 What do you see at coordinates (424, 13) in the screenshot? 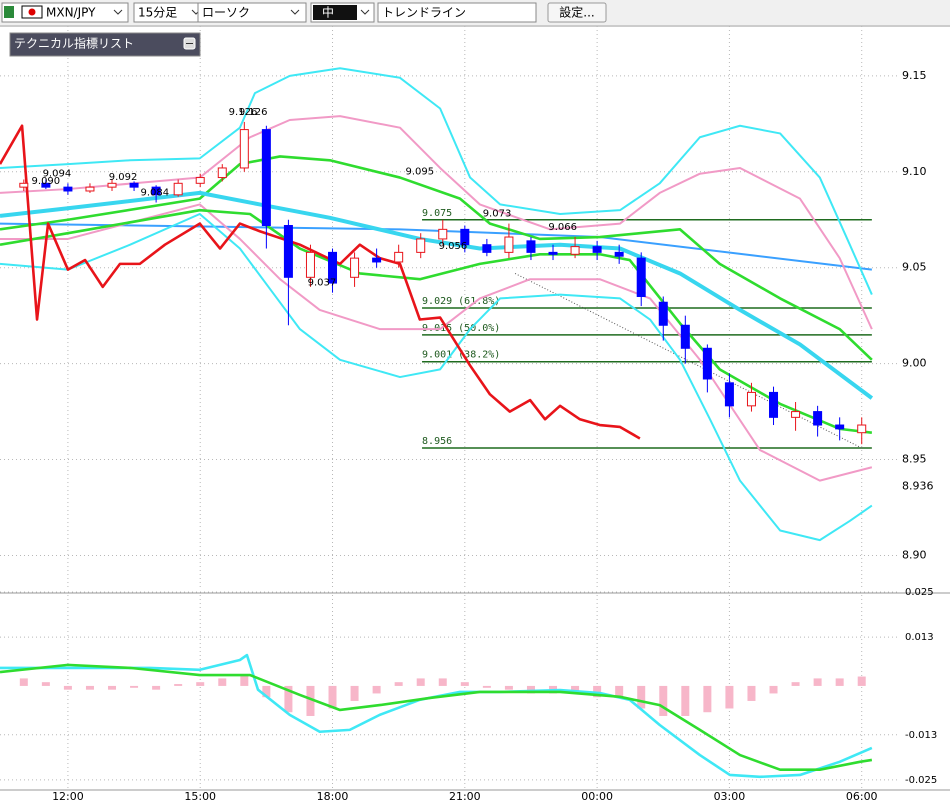
I see `tool: トレンドライン` at bounding box center [424, 13].